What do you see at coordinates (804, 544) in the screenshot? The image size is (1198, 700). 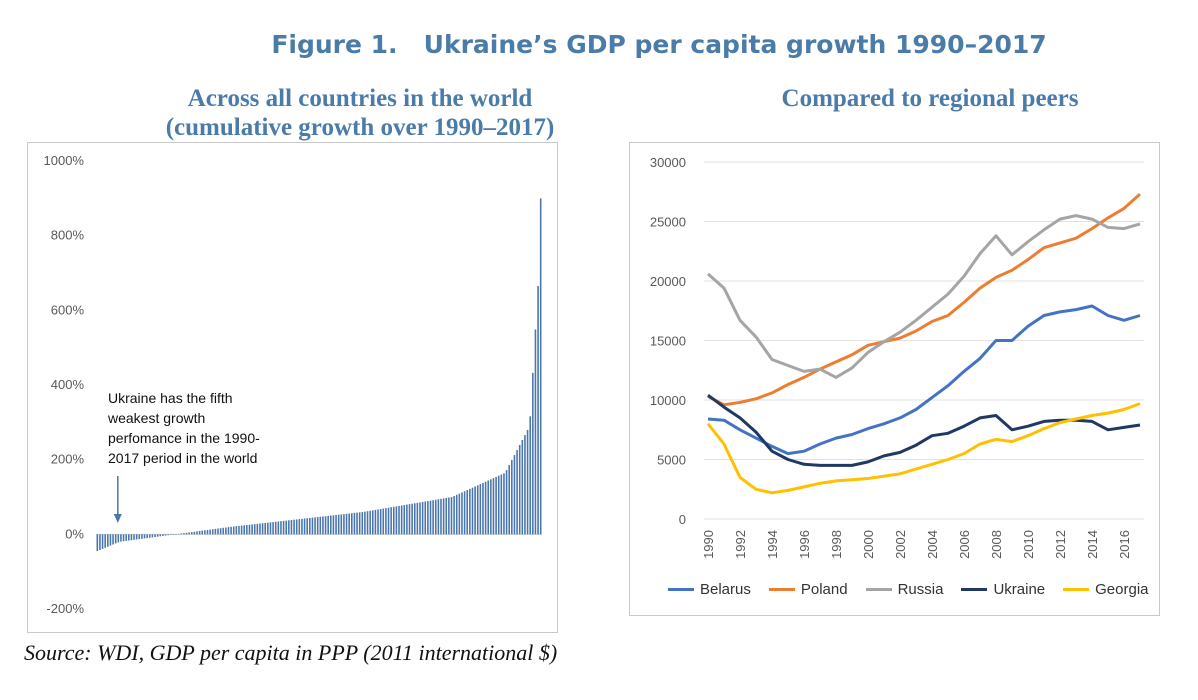 I see `line-x-tick-label: 1996` at bounding box center [804, 544].